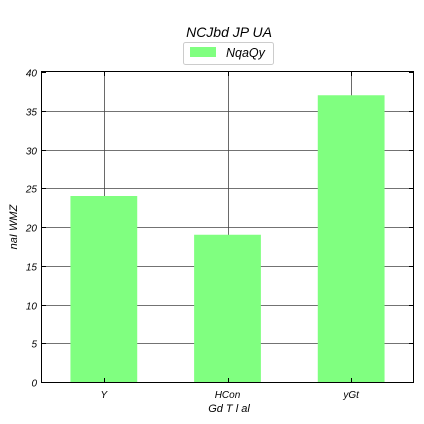 Image resolution: width=424 pixels, height=424 pixels. What do you see at coordinates (104, 289) in the screenshot?
I see `bar-Y` at bounding box center [104, 289].